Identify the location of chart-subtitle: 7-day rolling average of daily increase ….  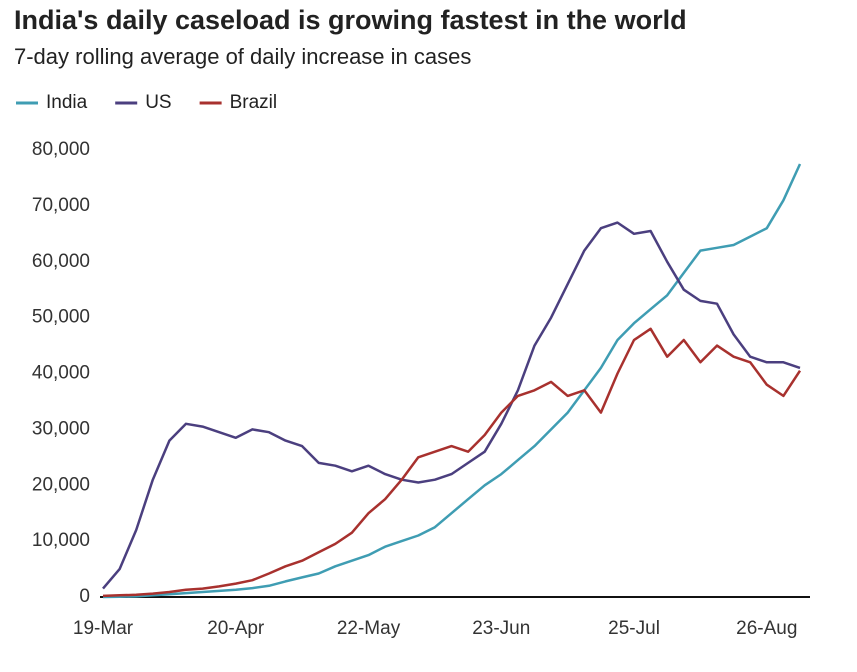
(242, 56).